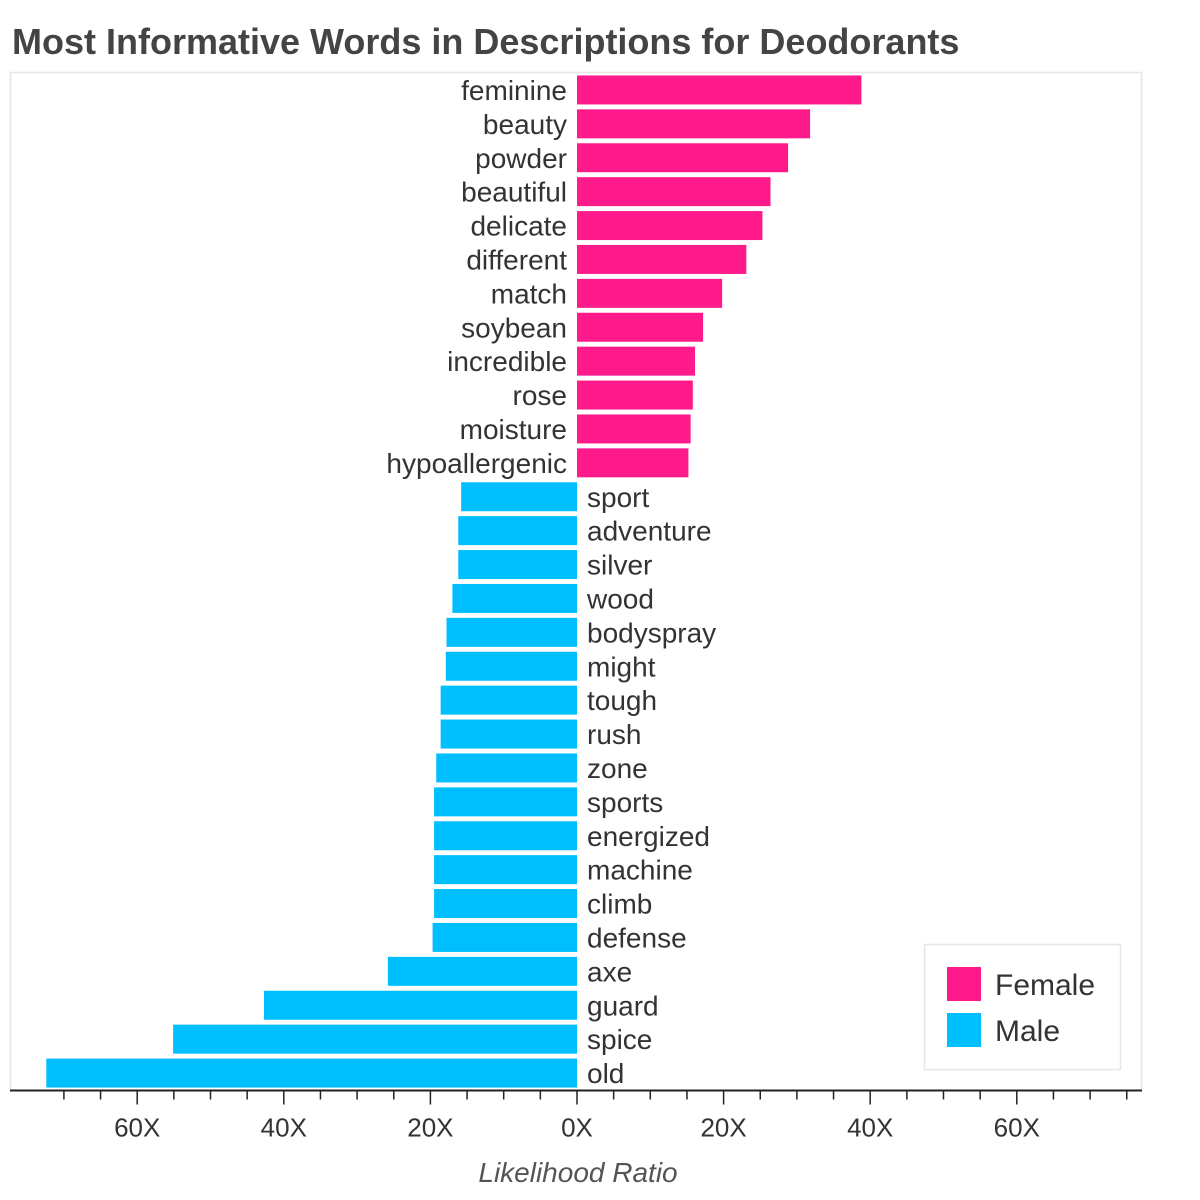 Image resolution: width=1200 pixels, height=1200 pixels. I want to click on bar-male-tough, so click(508, 700).